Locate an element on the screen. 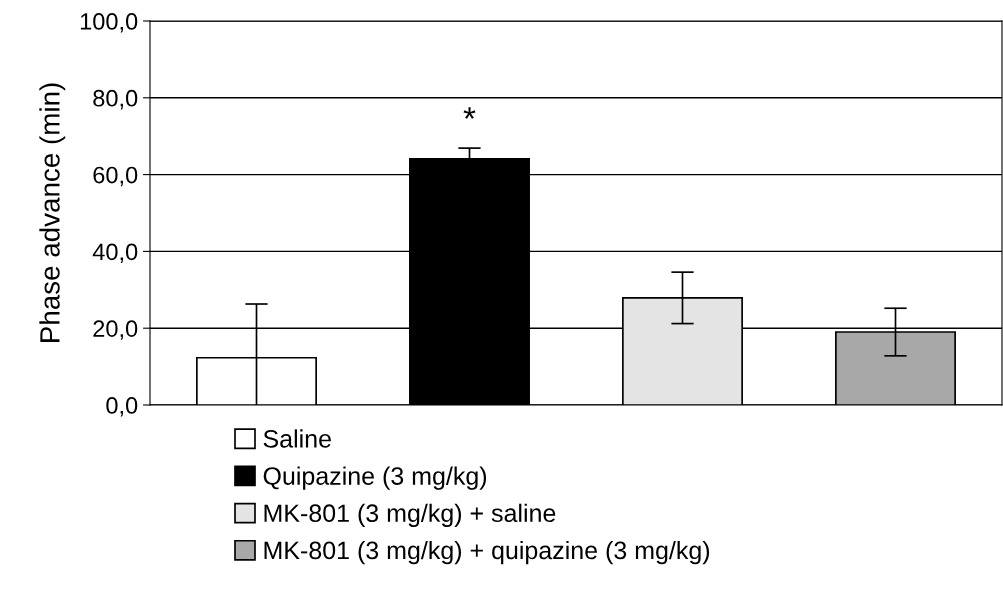  y-axis-title: Phase advance (min) is located at coordinates (52, 212).